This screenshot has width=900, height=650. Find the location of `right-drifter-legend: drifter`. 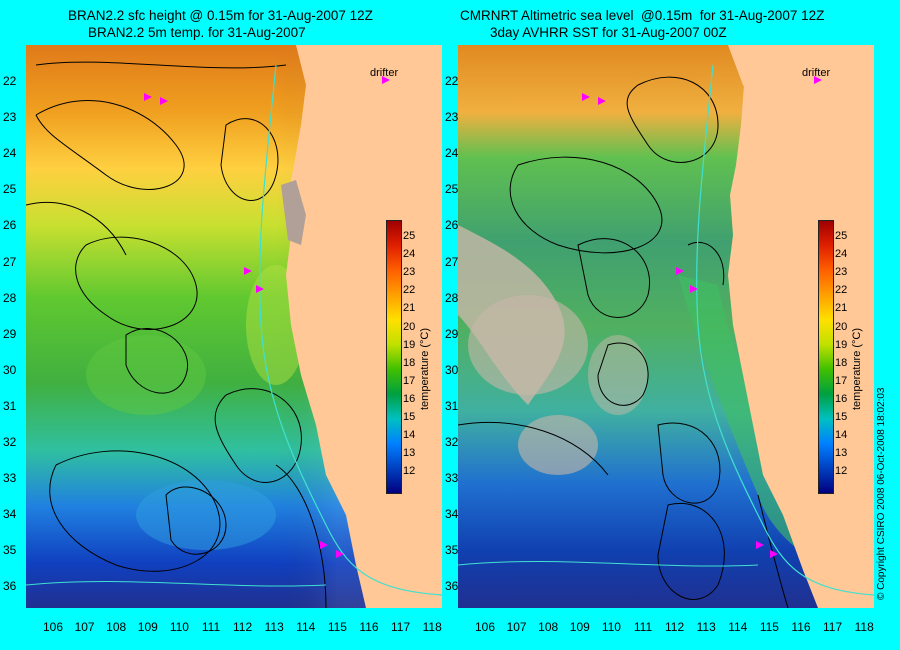

right-drifter-legend: drifter is located at coordinates (816, 73).